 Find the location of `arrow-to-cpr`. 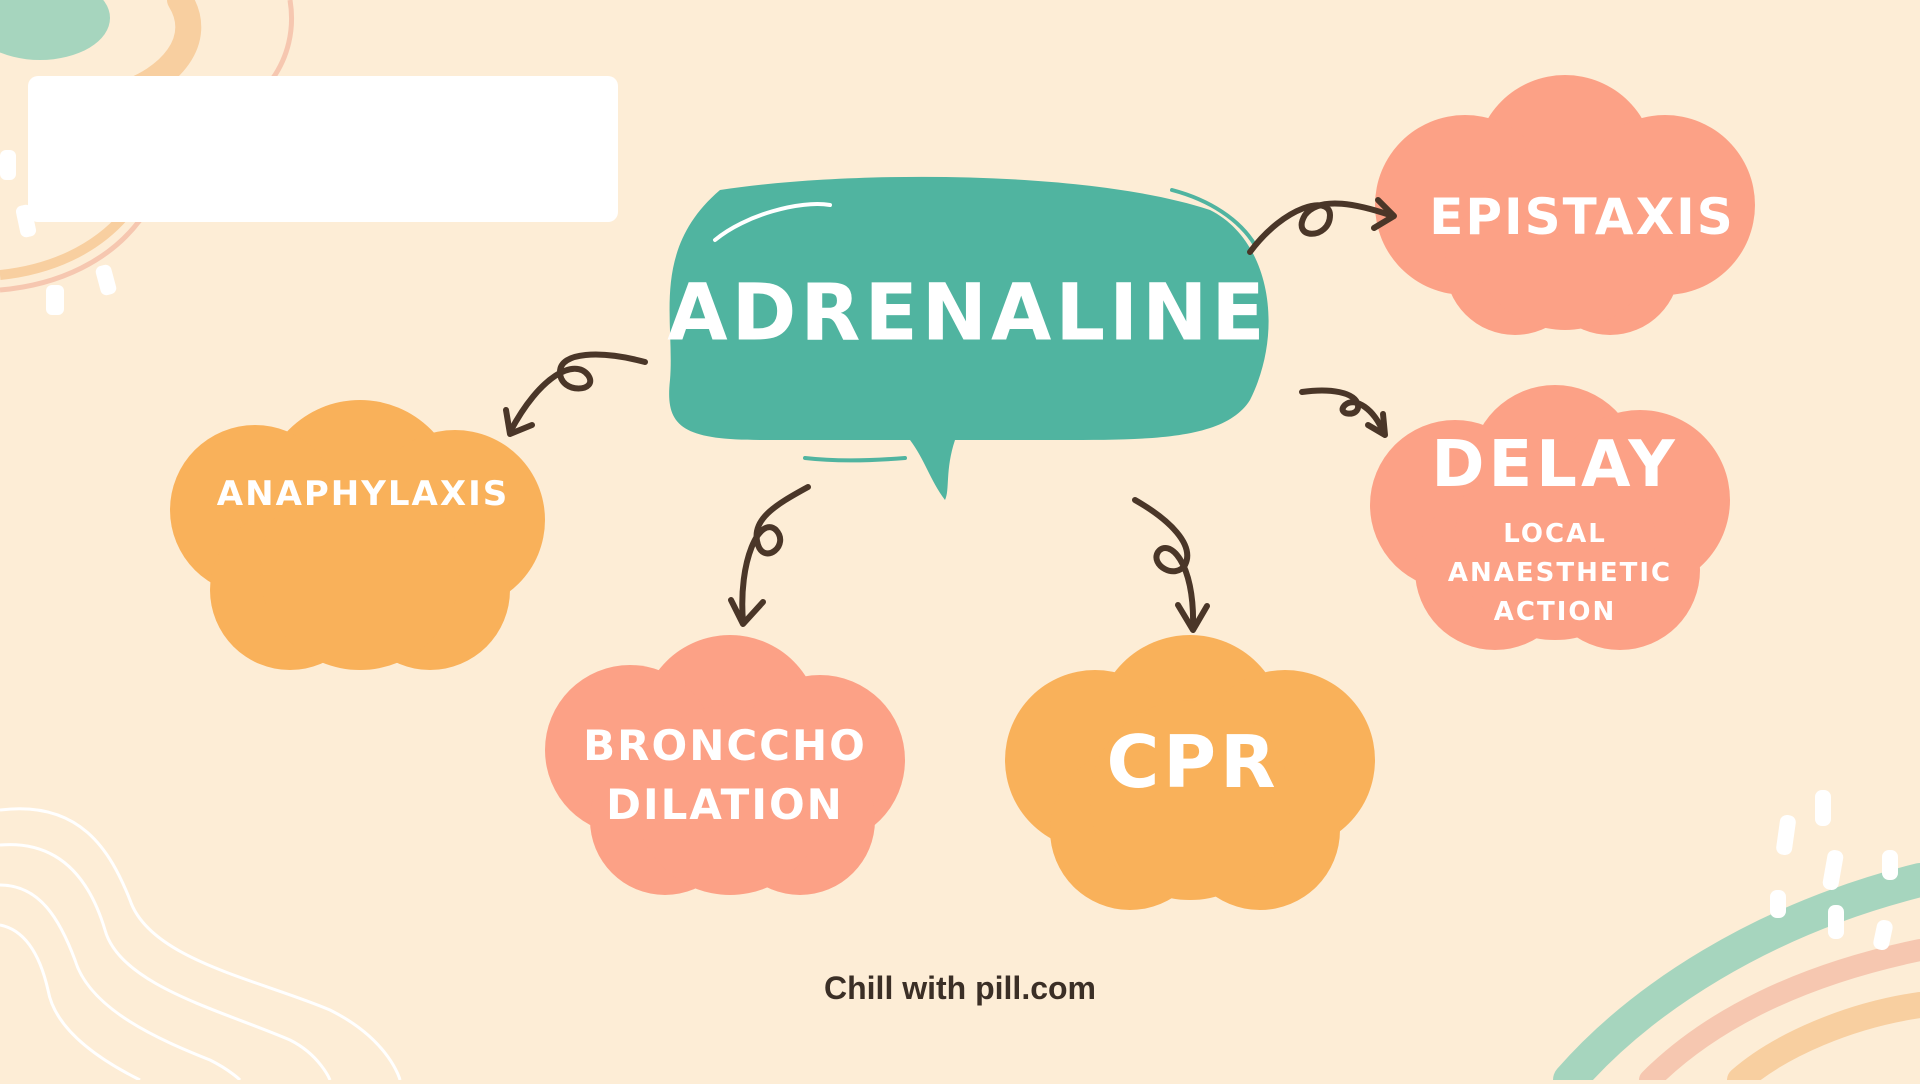

arrow-to-cpr is located at coordinates (1171, 565).